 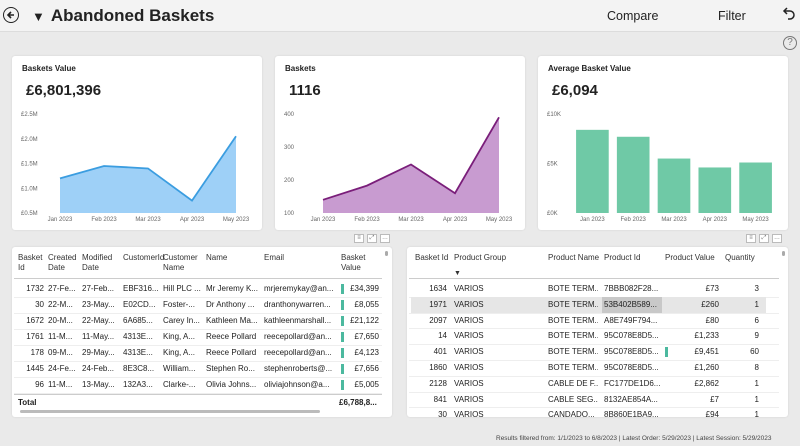 What do you see at coordinates (712, 320) in the screenshot?
I see `table-cell: £80` at bounding box center [712, 320].